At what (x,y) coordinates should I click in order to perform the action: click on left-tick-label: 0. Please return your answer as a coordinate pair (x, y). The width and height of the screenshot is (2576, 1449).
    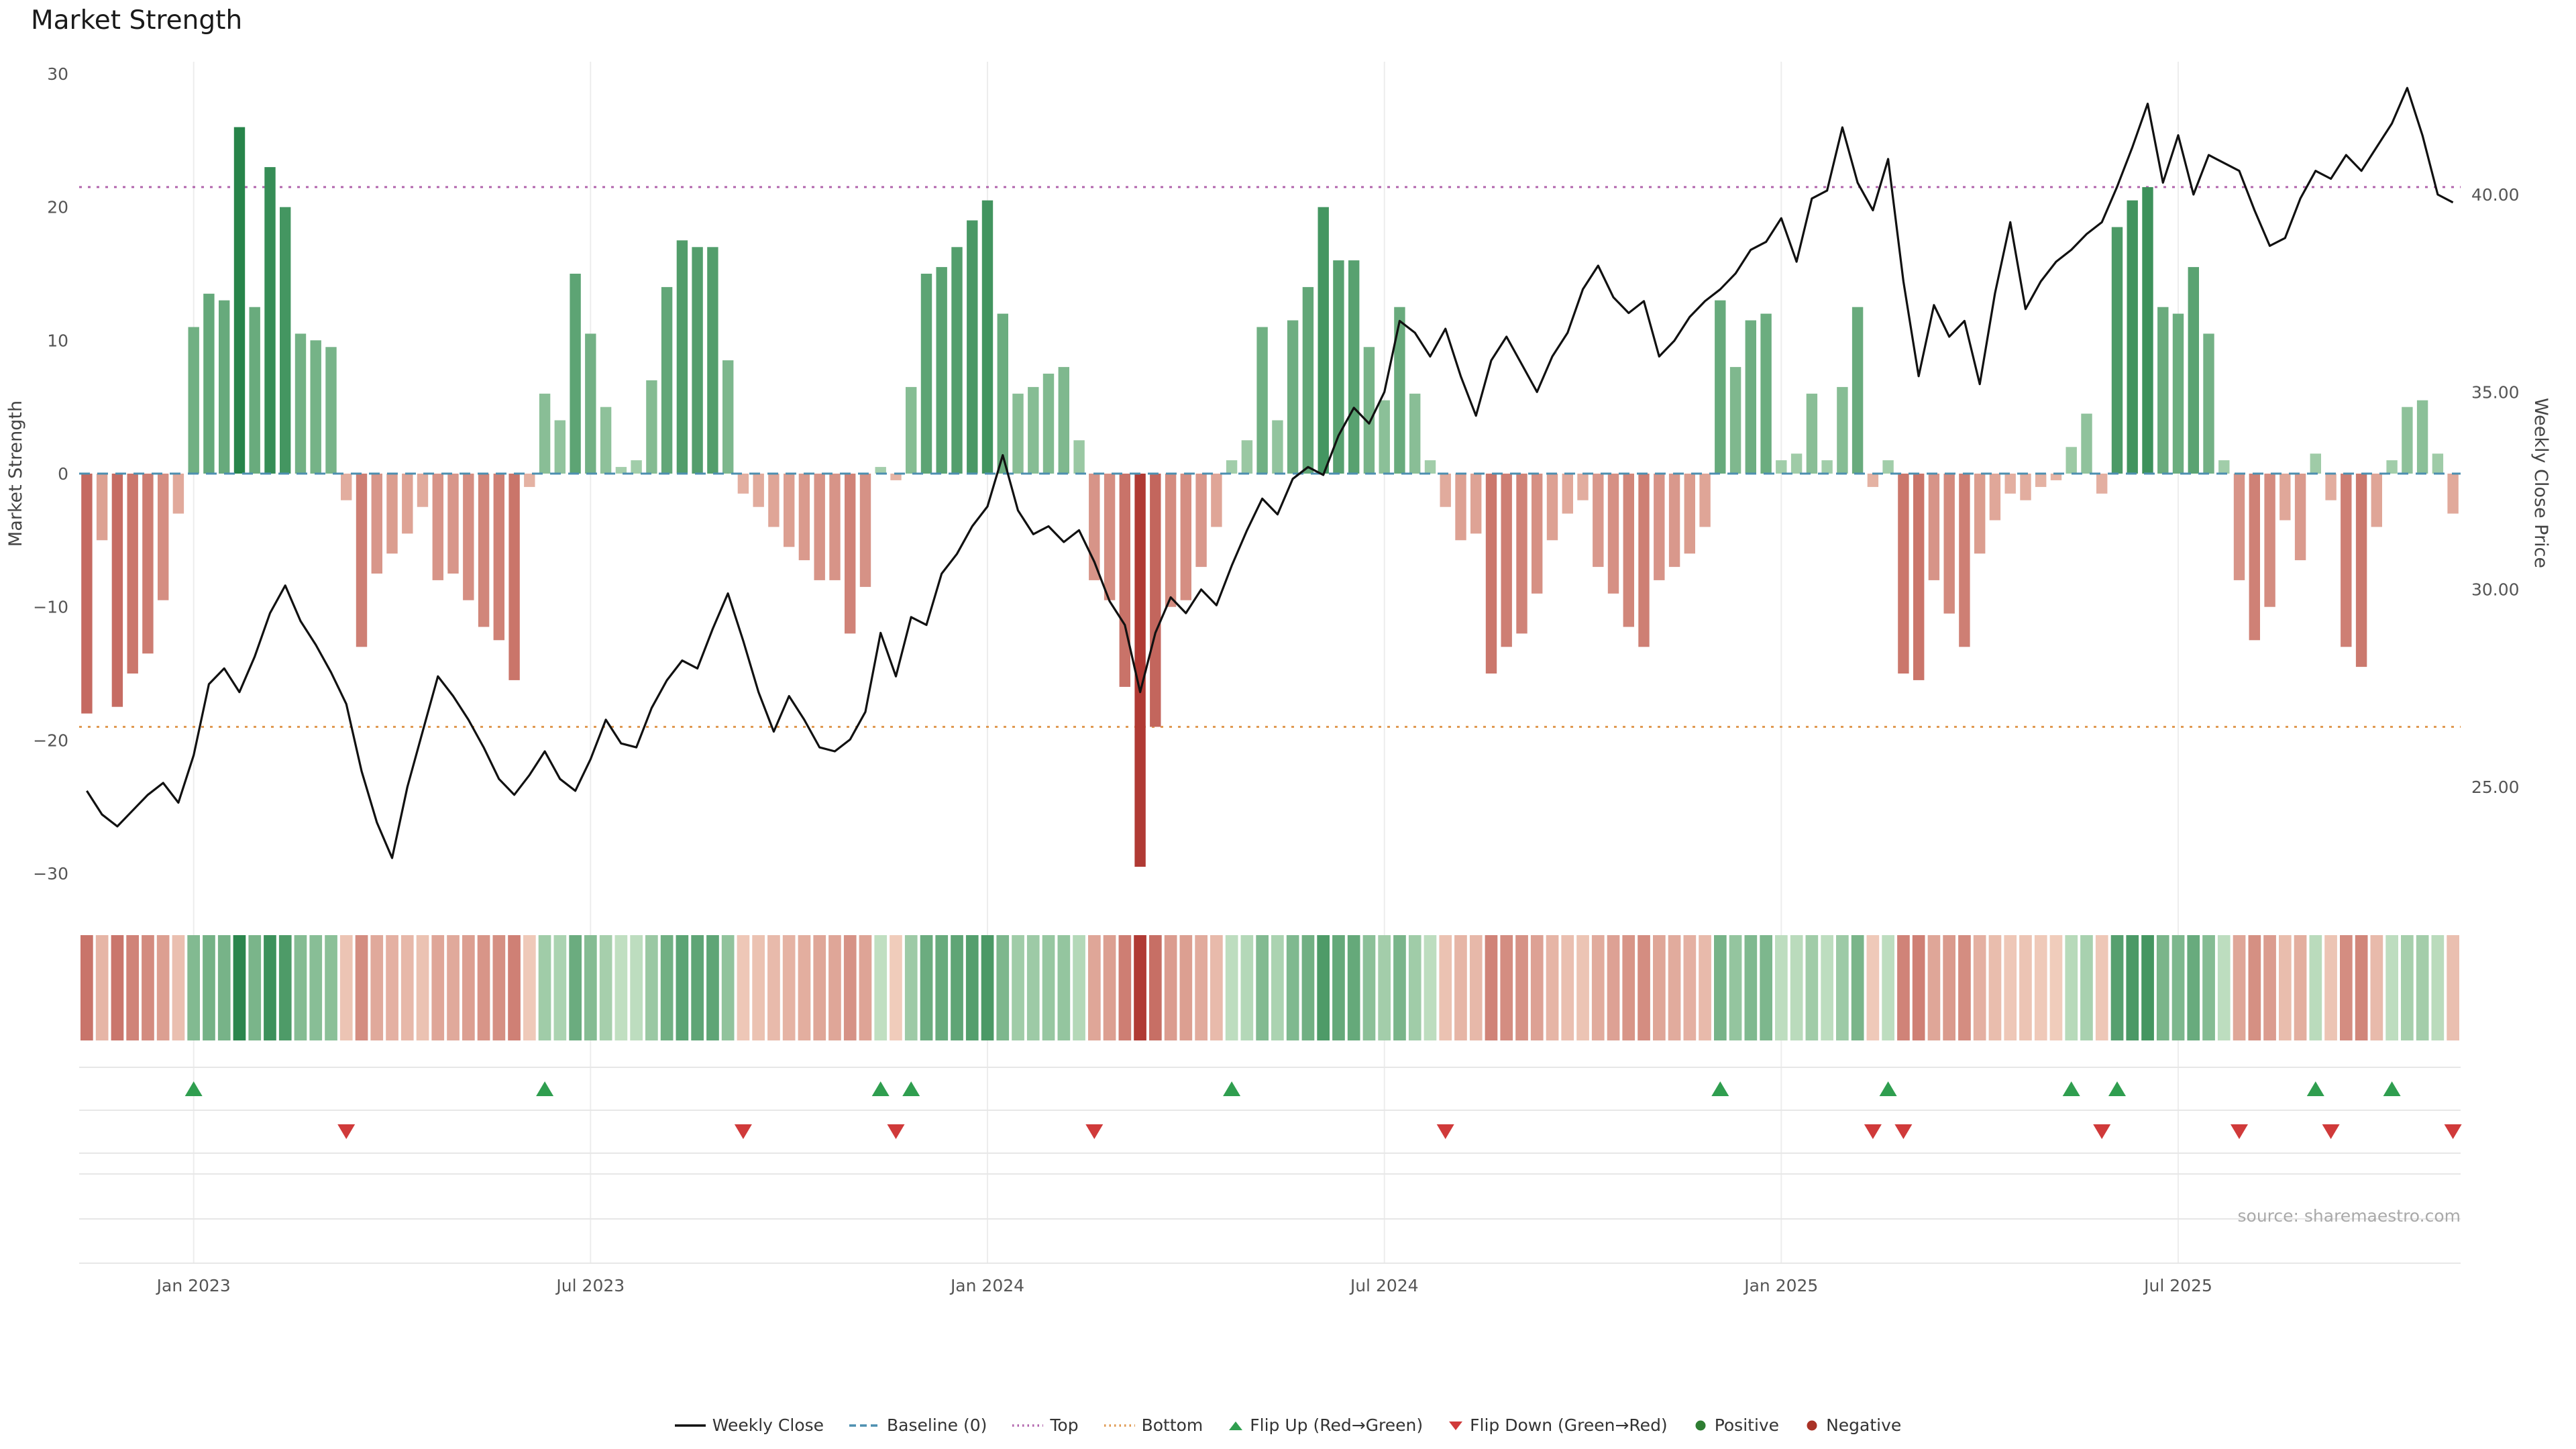
    Looking at the image, I should click on (63, 474).